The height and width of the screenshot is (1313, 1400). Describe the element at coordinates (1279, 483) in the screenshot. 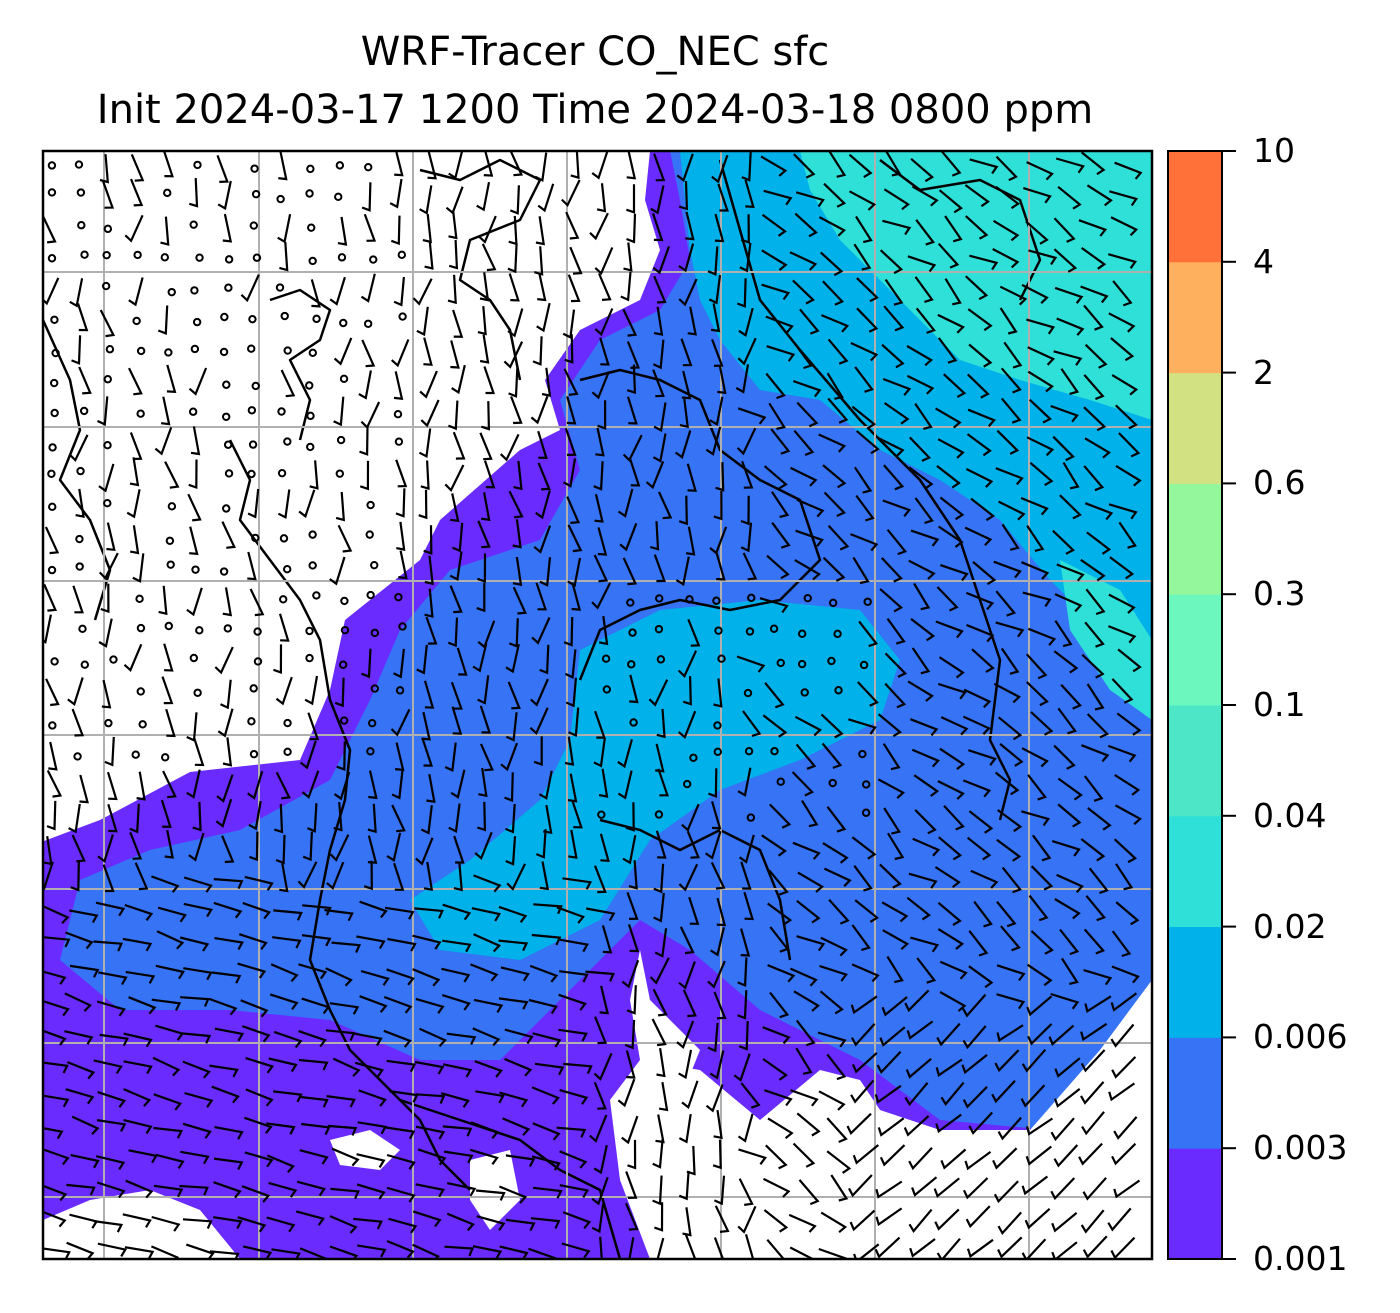

I see `colorbar-tick-label: 0.6` at that location.